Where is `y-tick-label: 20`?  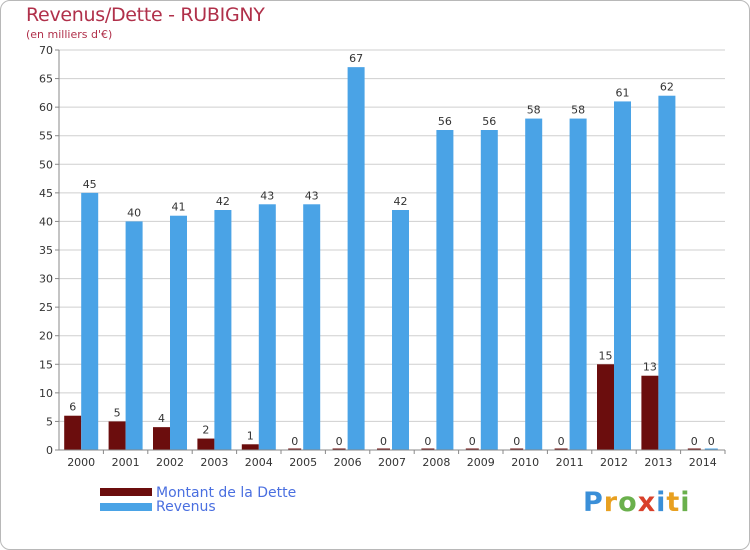 y-tick-label: 20 is located at coordinates (46, 336).